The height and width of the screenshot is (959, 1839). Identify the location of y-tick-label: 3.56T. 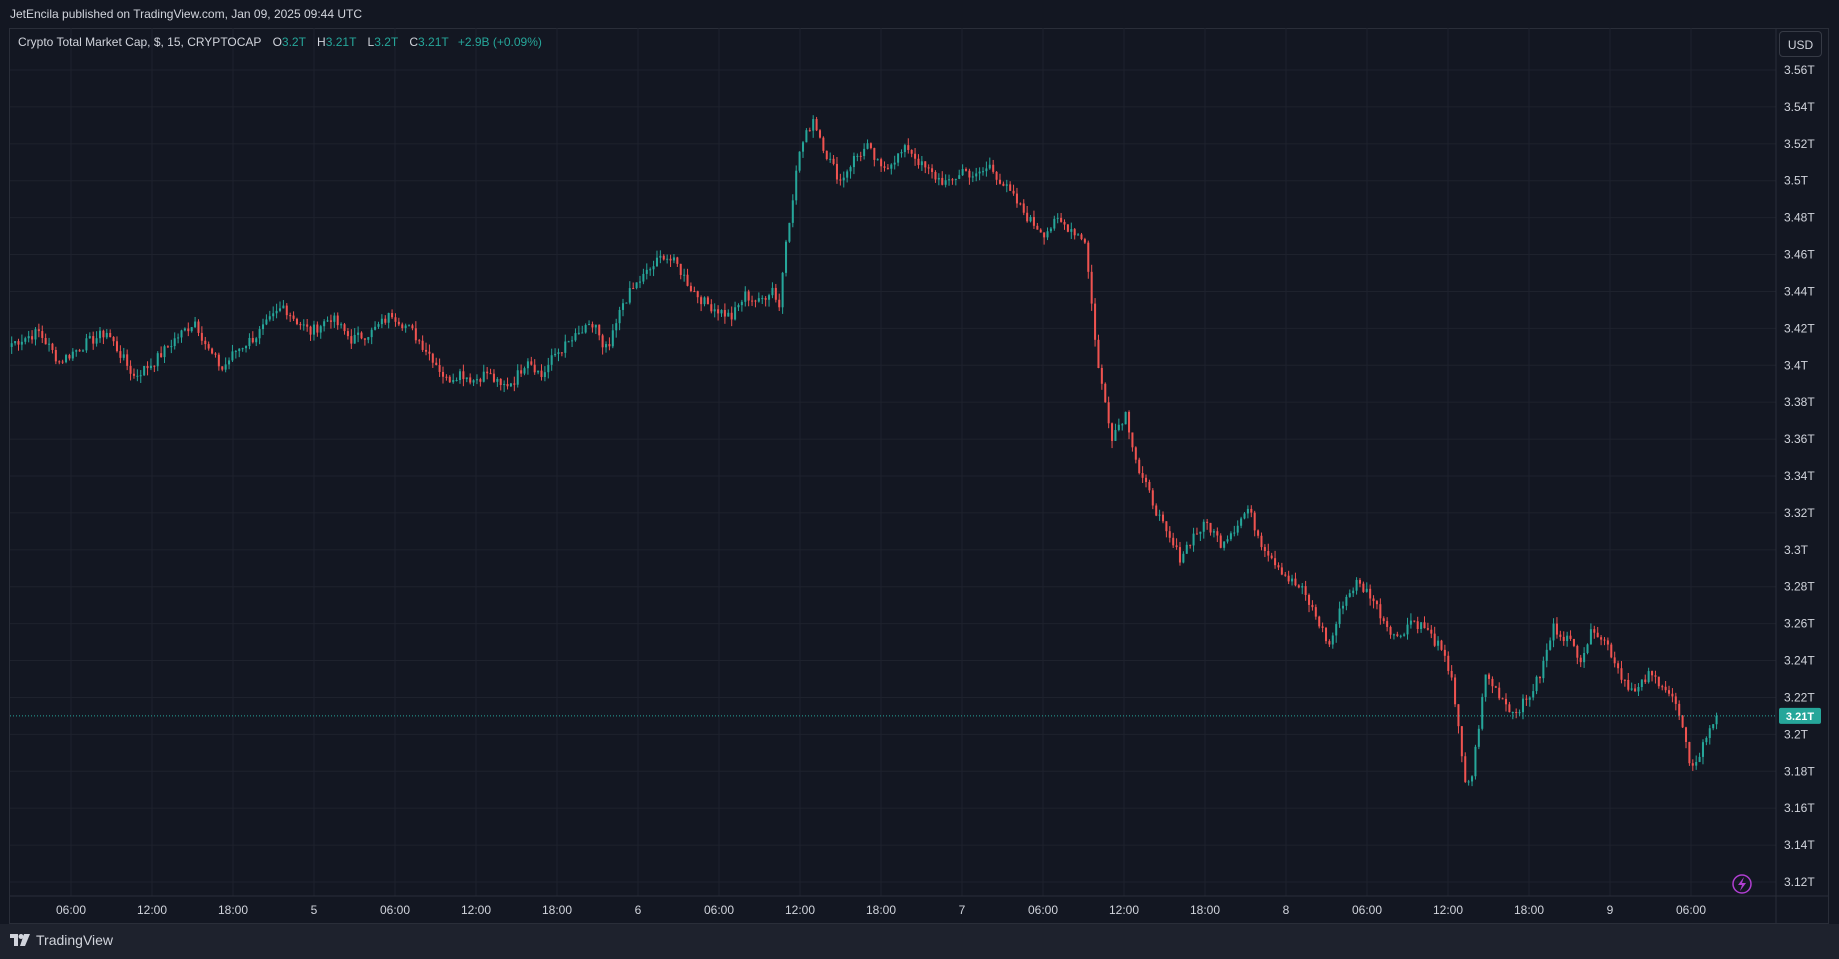
(1799, 70).